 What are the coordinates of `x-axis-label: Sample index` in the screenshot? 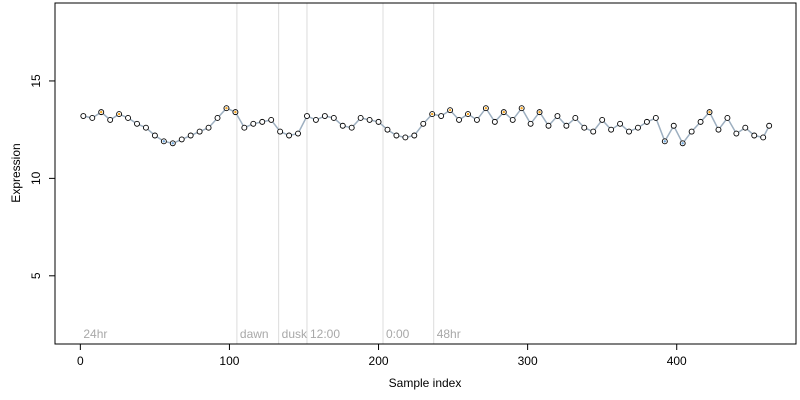 It's located at (425, 383).